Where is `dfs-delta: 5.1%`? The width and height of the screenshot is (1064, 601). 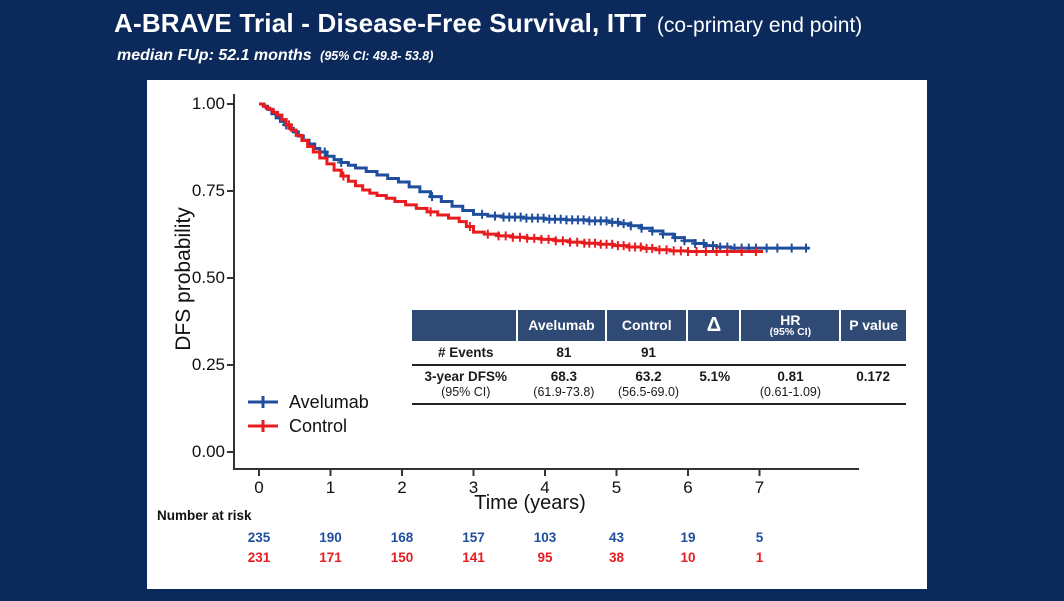 dfs-delta: 5.1% is located at coordinates (715, 376).